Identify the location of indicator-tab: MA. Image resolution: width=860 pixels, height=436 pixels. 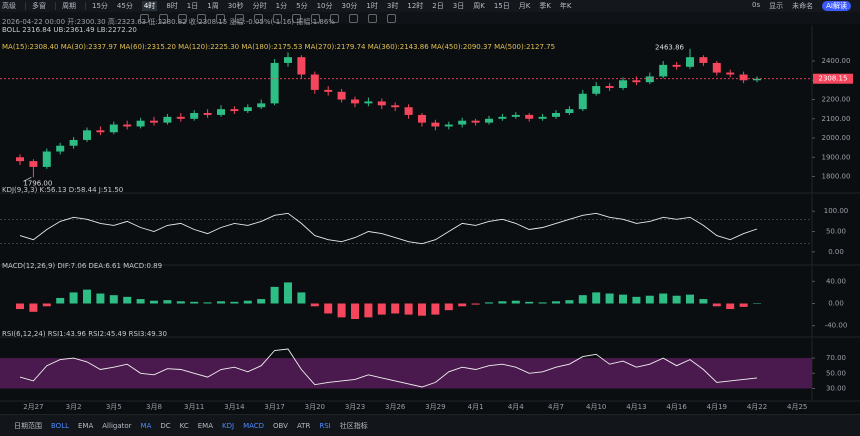
(146, 425).